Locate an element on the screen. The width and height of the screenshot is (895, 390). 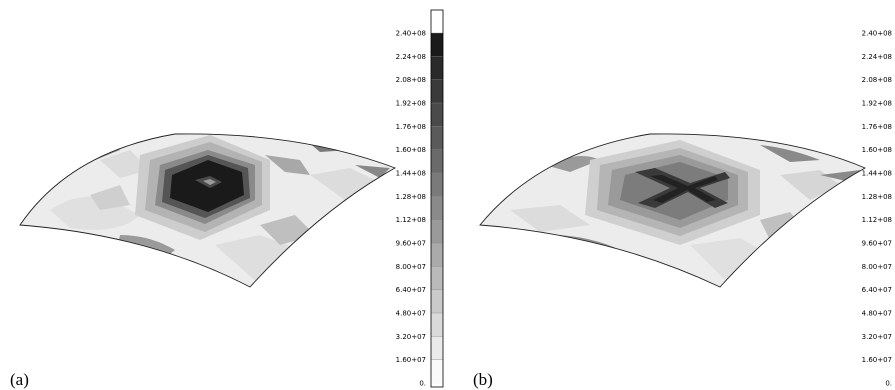
colorbar-b-tick-label: 1.44+08 is located at coordinates (877, 174).